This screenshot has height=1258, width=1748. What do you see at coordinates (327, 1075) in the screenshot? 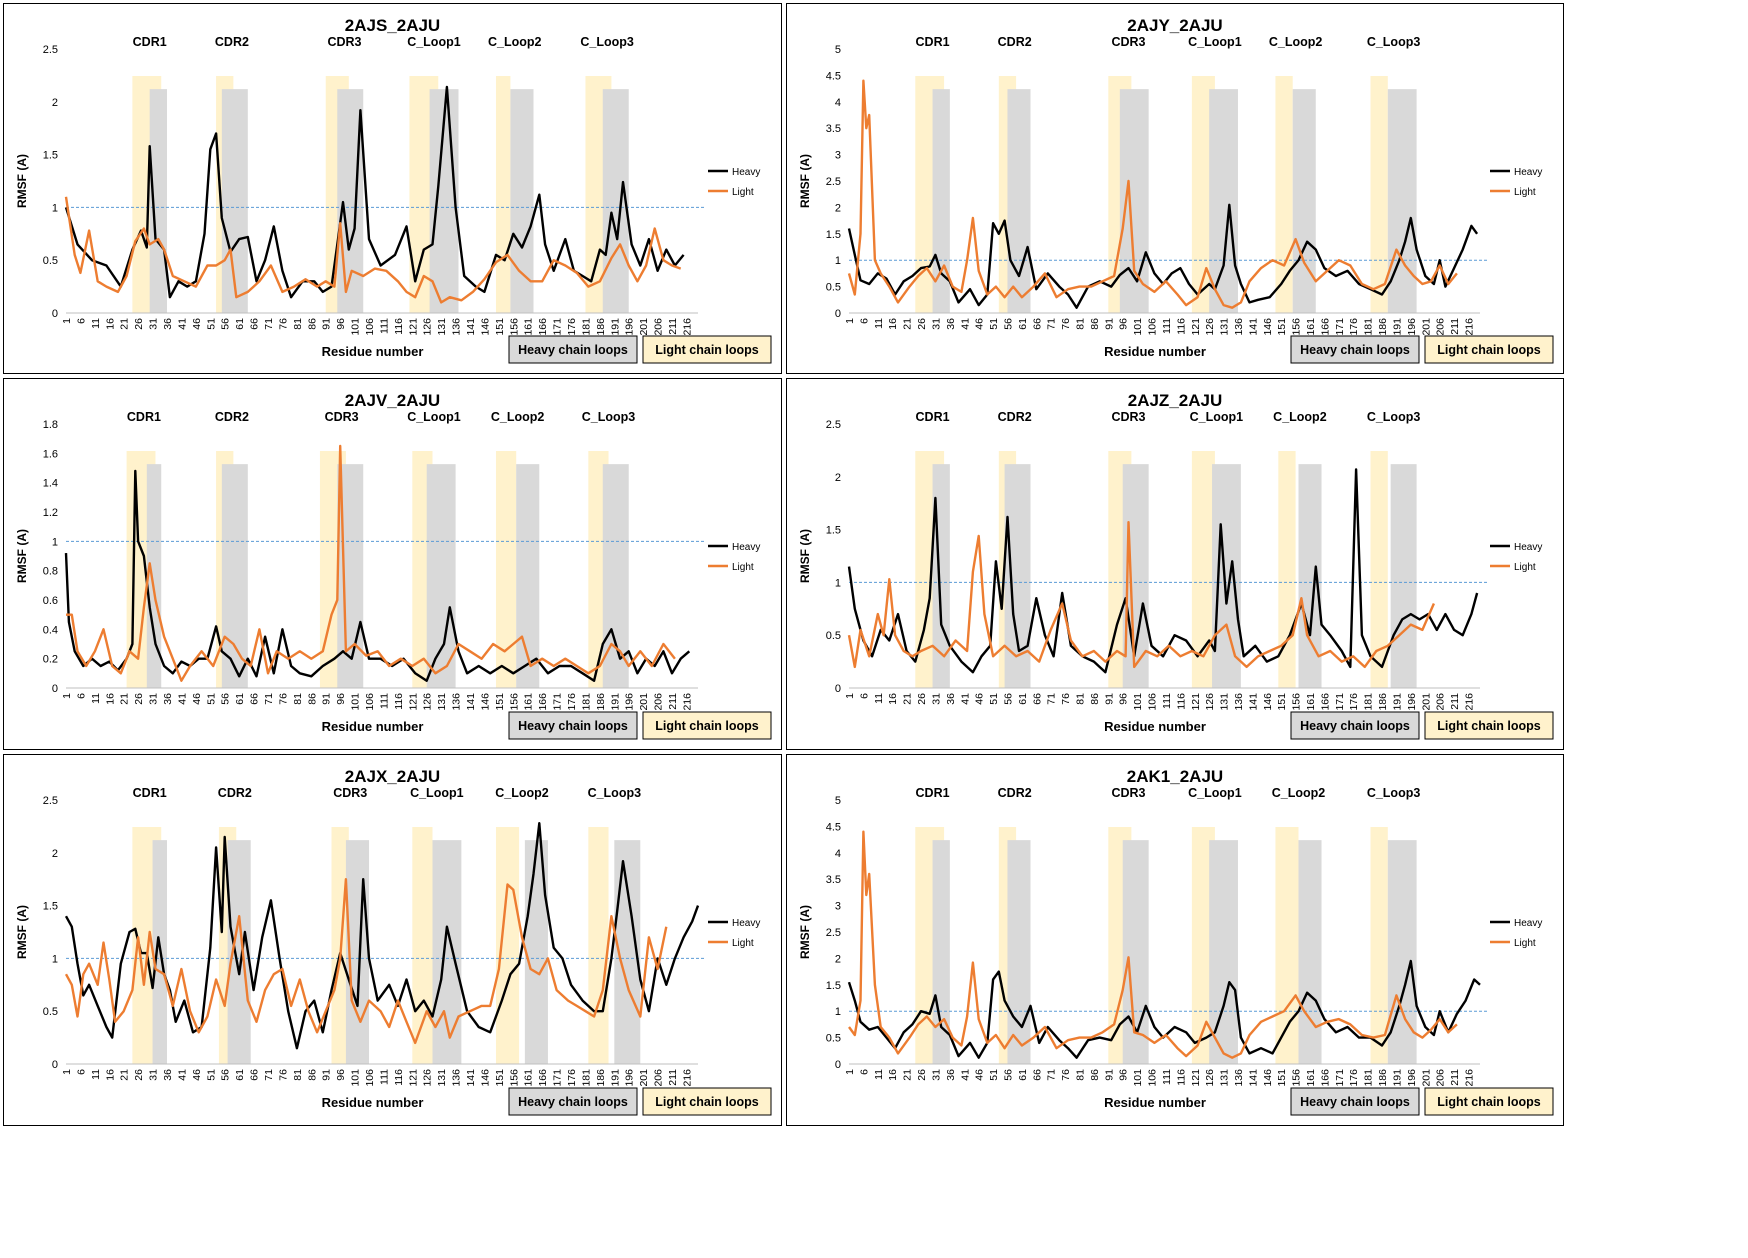
I see `x-tick-label: 91` at bounding box center [327, 1075].